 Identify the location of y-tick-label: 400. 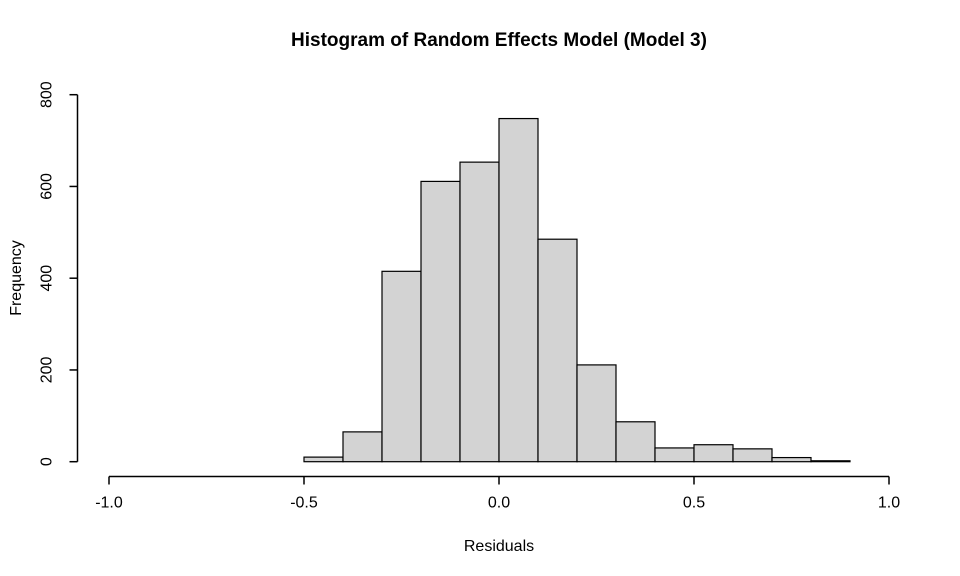
(47, 278).